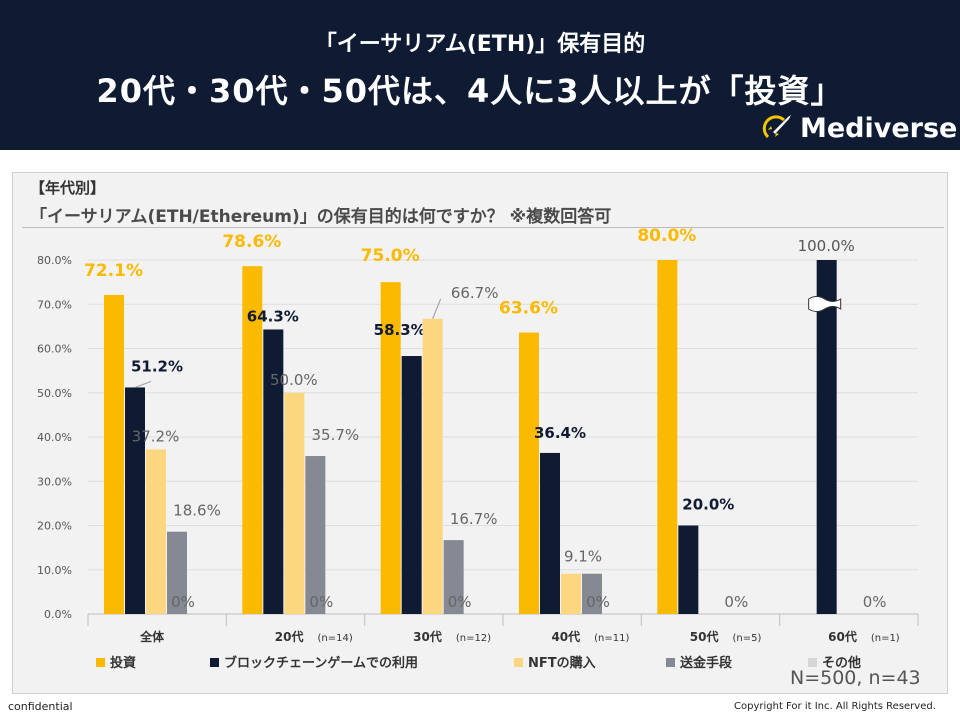 Image resolution: width=960 pixels, height=720 pixels. I want to click on section-label: 【年代別】, so click(68, 188).